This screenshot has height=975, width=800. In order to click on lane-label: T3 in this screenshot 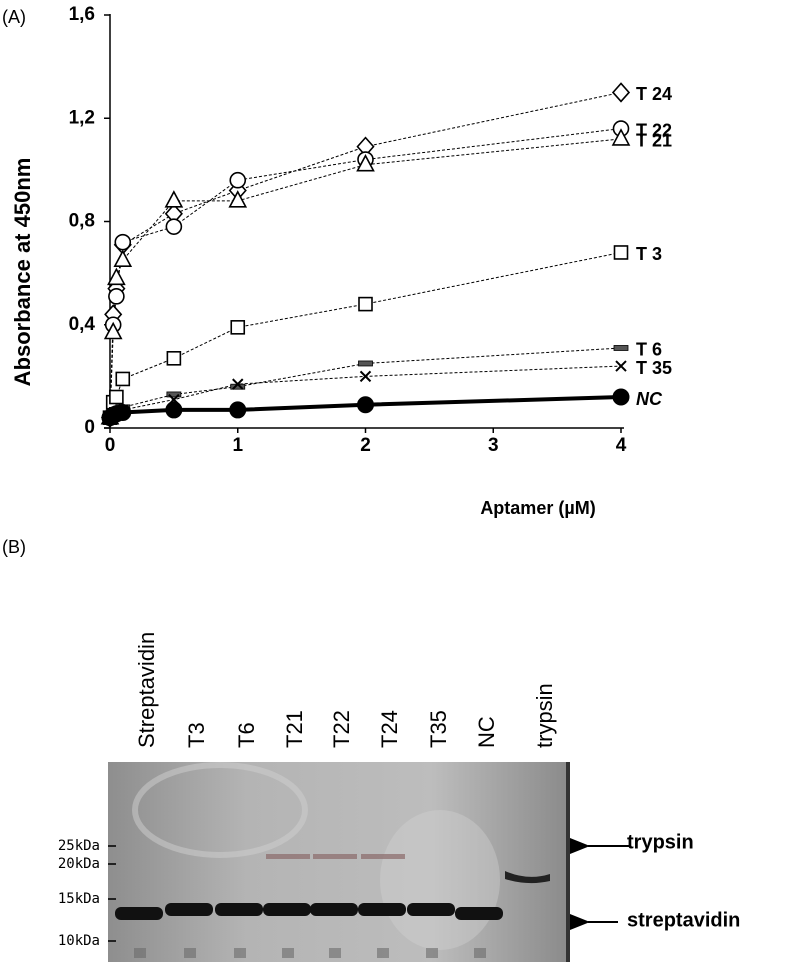, I will do `click(196, 735)`.